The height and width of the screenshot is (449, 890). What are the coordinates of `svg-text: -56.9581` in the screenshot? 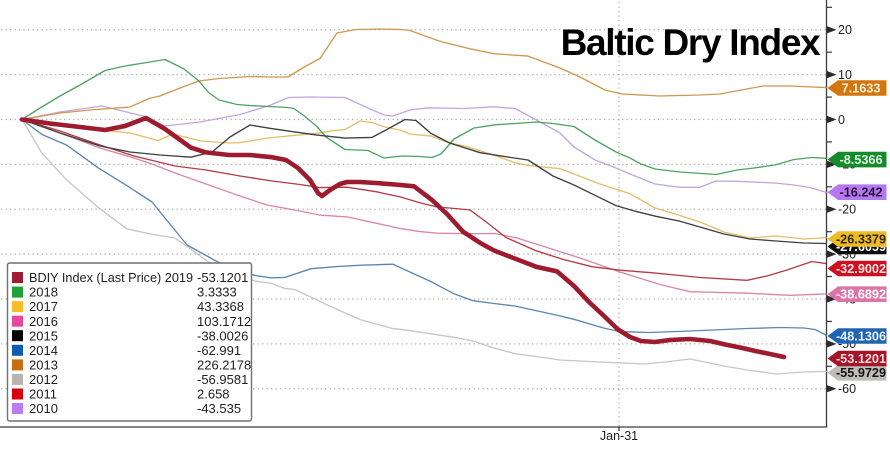 It's located at (222, 379).